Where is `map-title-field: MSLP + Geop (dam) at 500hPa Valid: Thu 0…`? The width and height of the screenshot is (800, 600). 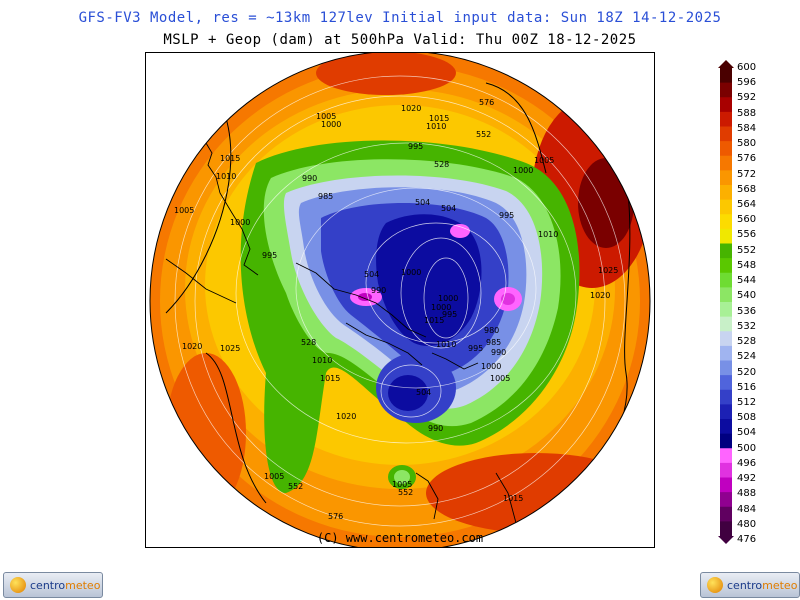
map-title-field: MSLP + Geop (dam) at 500hPa Valid: Thu 0… is located at coordinates (400, 40).